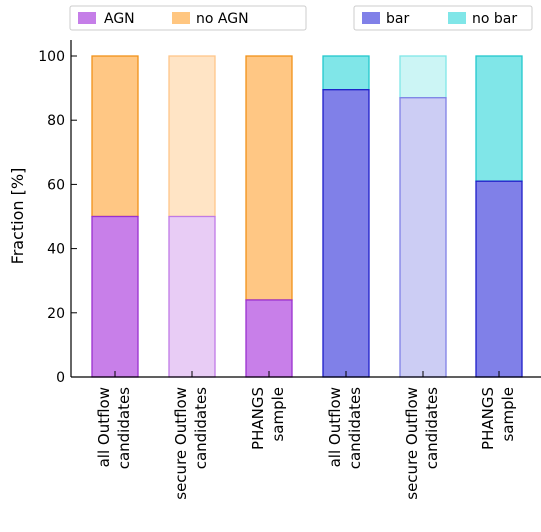 This screenshot has width=541, height=532. I want to click on legend-box-top-right, so click(443, 18).